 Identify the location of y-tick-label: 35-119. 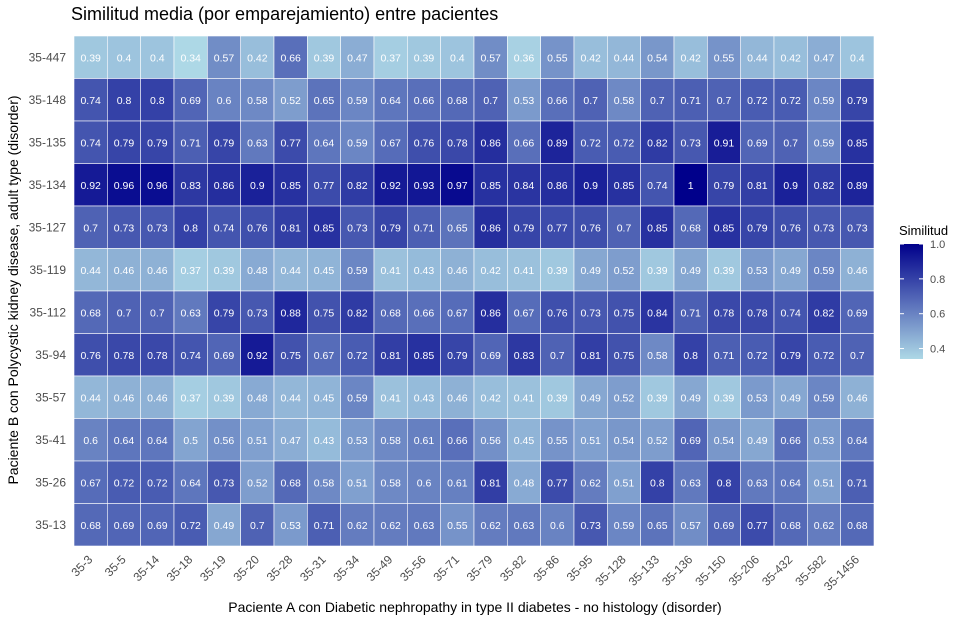
(48, 270).